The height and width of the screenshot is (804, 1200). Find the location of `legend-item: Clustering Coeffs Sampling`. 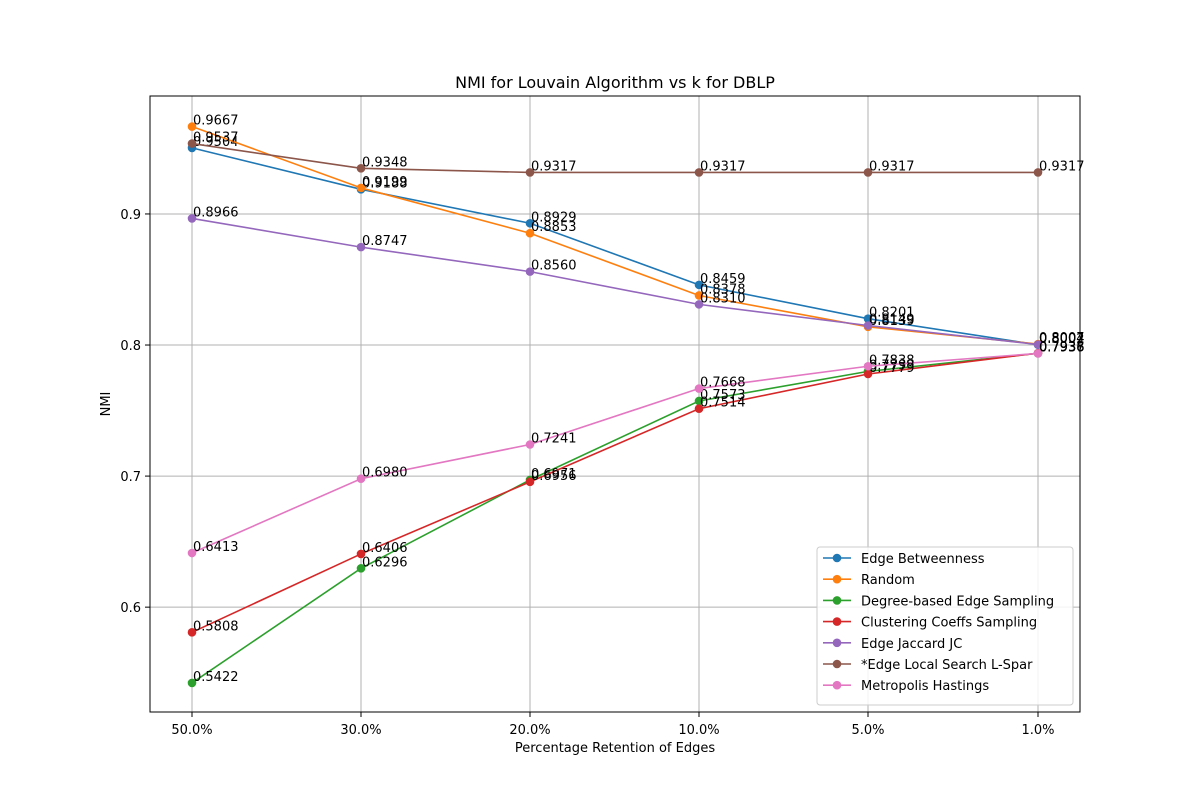

legend-item: Clustering Coeffs Sampling is located at coordinates (930, 623).